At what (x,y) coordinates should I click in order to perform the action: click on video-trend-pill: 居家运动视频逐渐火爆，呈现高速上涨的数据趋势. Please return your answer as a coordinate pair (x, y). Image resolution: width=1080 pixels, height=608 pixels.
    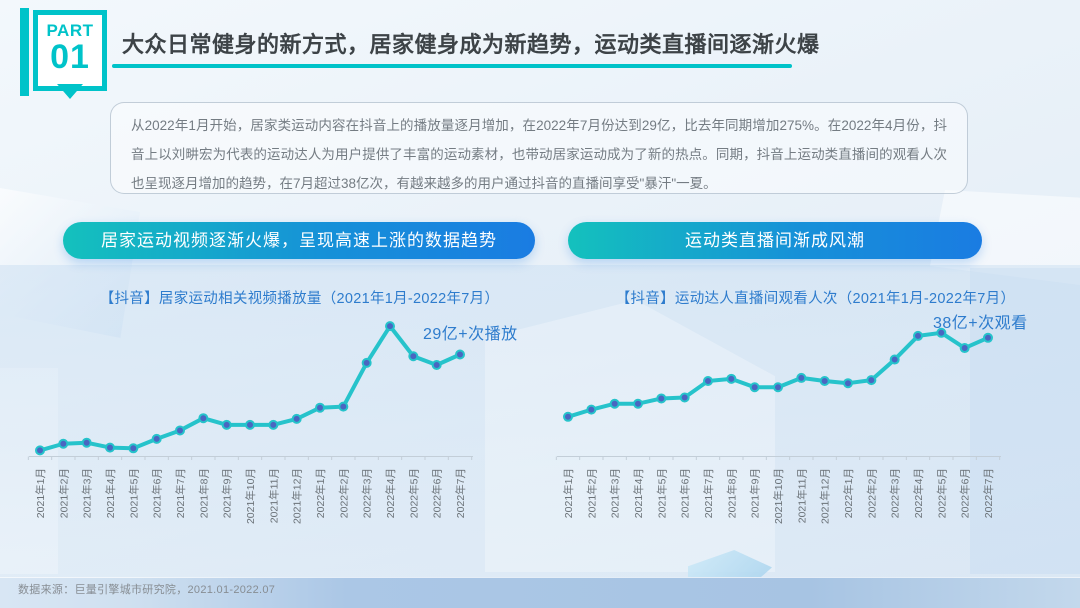
    Looking at the image, I should click on (299, 240).